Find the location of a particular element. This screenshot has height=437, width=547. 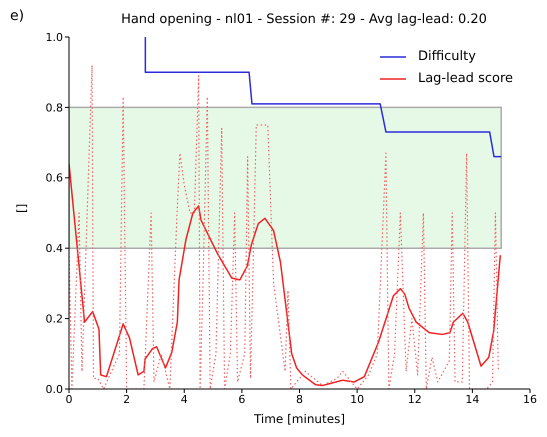

y-tick-label: 0.2 is located at coordinates (54, 319).